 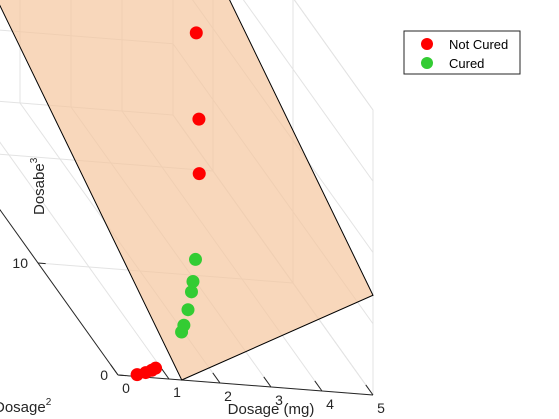 I want to click on box-edge-side-top, so click(x=333, y=55).